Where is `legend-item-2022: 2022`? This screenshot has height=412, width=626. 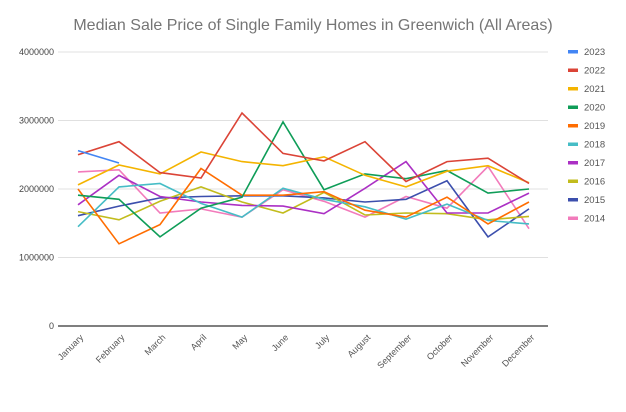 legend-item-2022: 2022 is located at coordinates (586, 71).